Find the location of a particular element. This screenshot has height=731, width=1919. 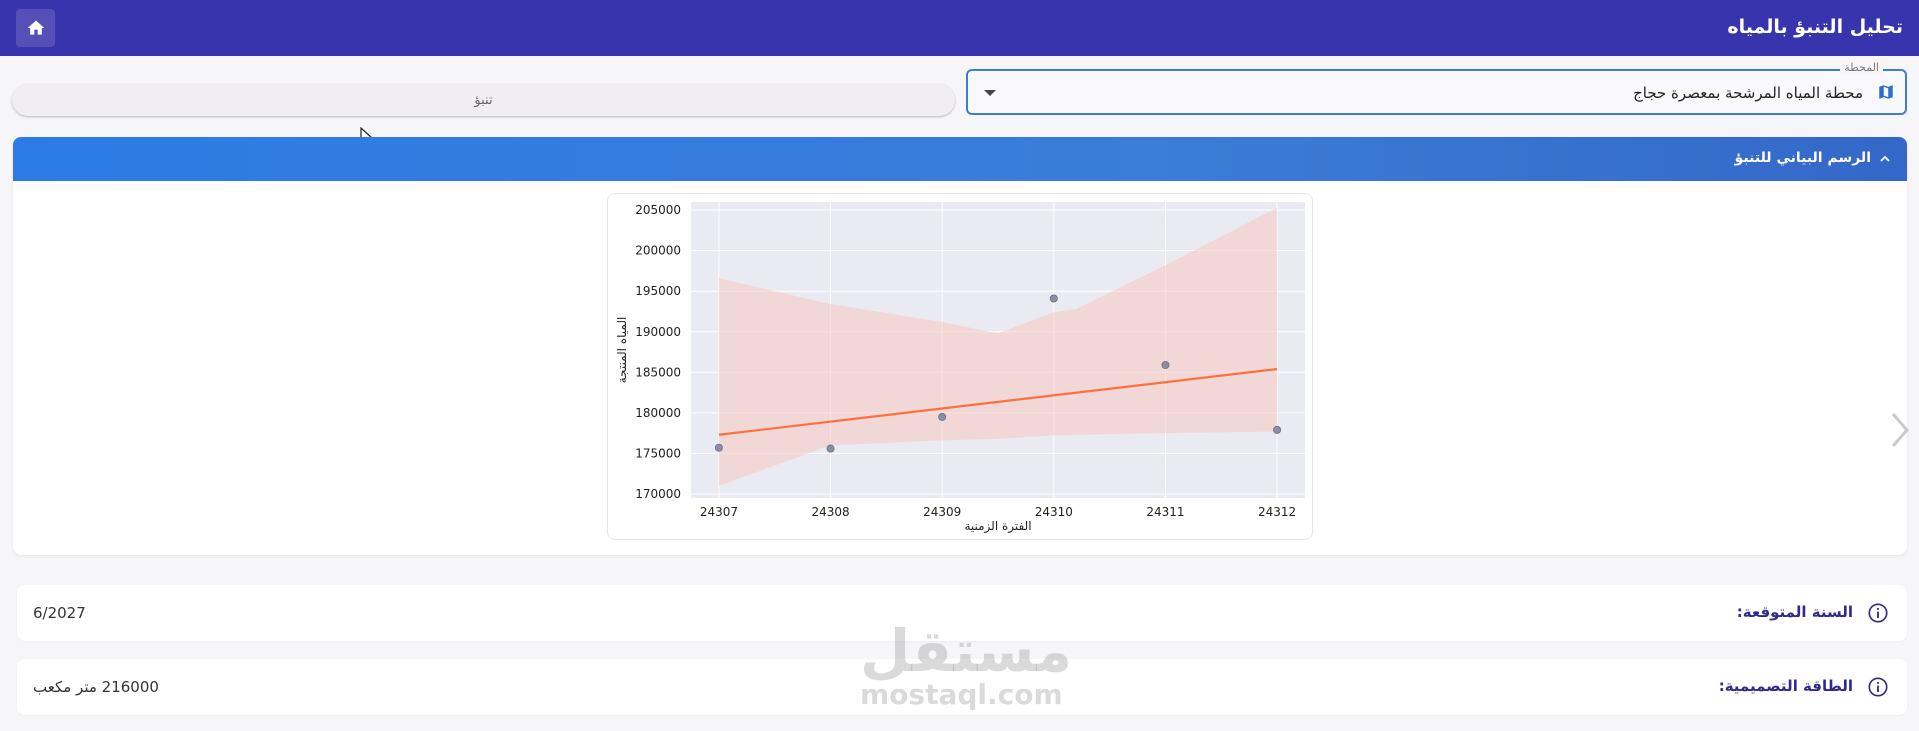

x-tick-label: 24312 is located at coordinates (1277, 512).